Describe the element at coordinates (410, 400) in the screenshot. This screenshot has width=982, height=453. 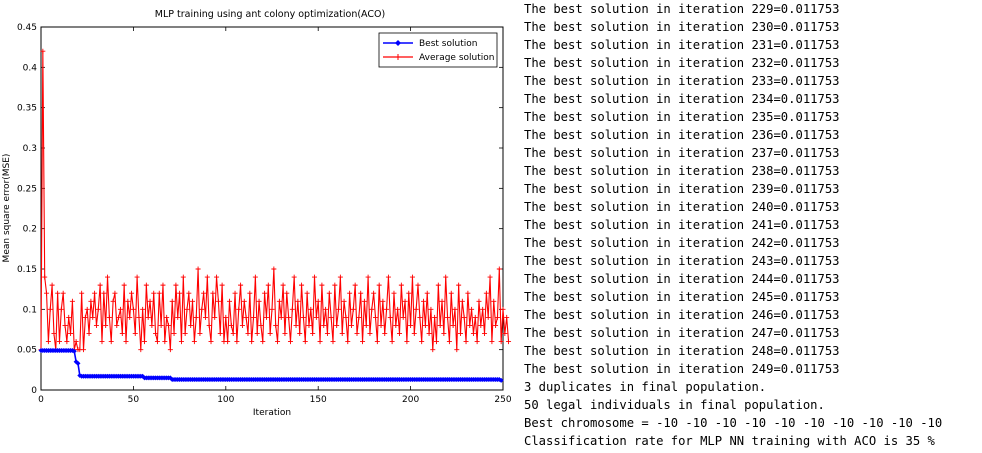
I see `x-tick-label: 200` at that location.